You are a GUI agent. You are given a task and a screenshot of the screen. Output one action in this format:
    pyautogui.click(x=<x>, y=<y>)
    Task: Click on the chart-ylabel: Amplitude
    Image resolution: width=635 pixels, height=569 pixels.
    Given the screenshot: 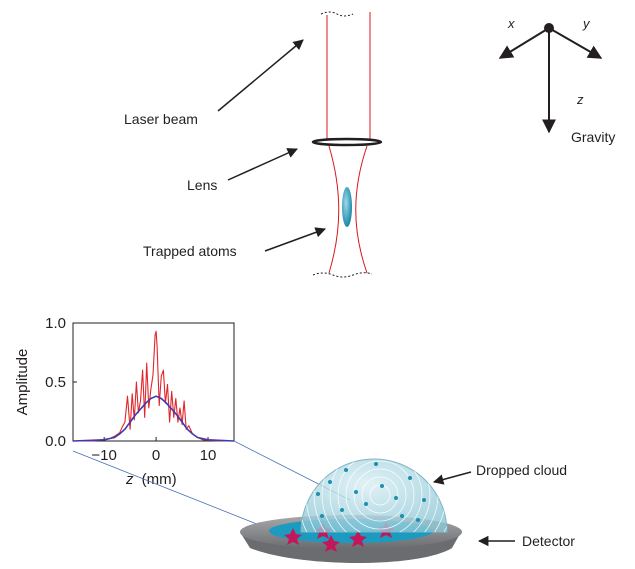 What is the action you would take?
    pyautogui.click(x=22, y=382)
    